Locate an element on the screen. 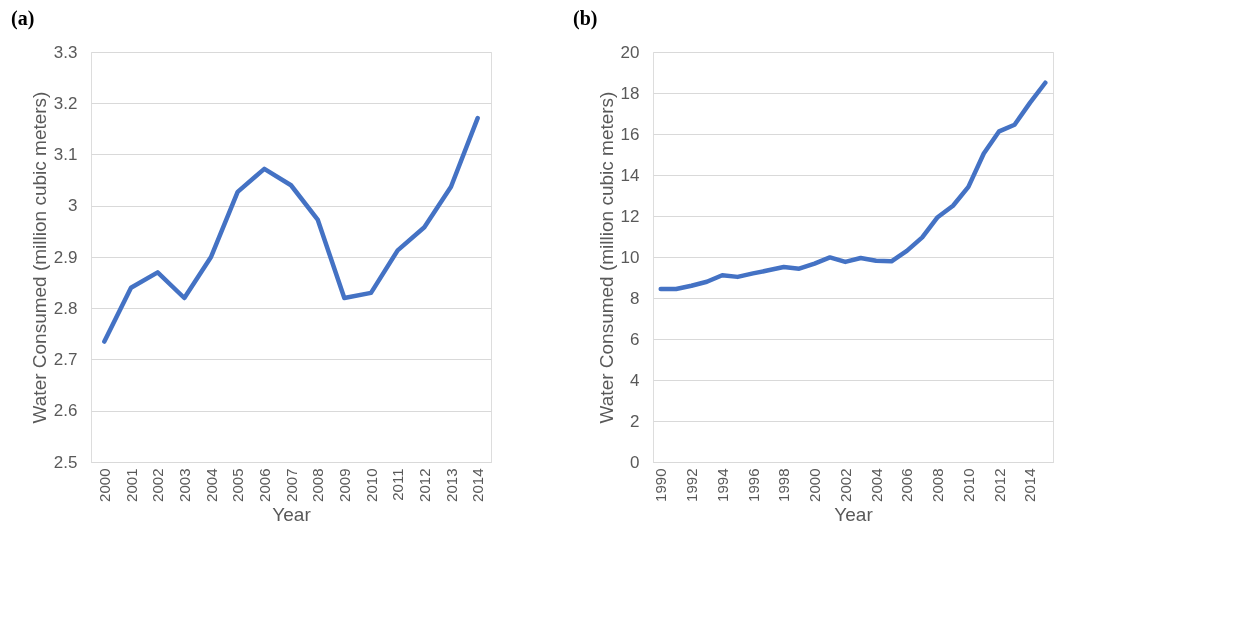 This screenshot has height=637, width=1239. y-tick-label: 2.7 is located at coordinates (65, 359).